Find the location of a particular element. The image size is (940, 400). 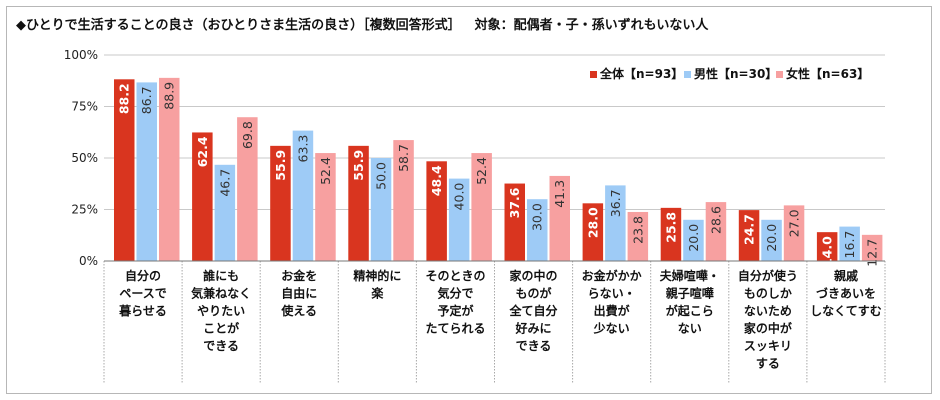

category-label: 少ない is located at coordinates (611, 328).